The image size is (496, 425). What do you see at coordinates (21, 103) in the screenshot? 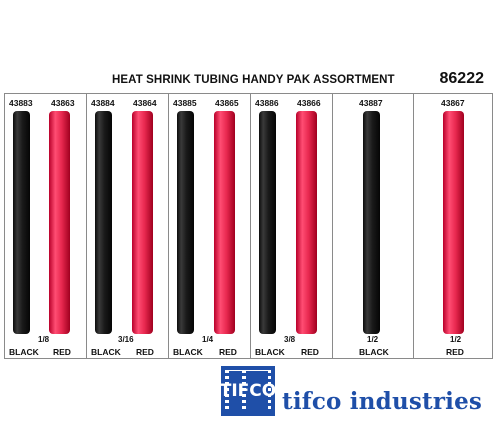
I see `black-part-code: 43883` at bounding box center [21, 103].